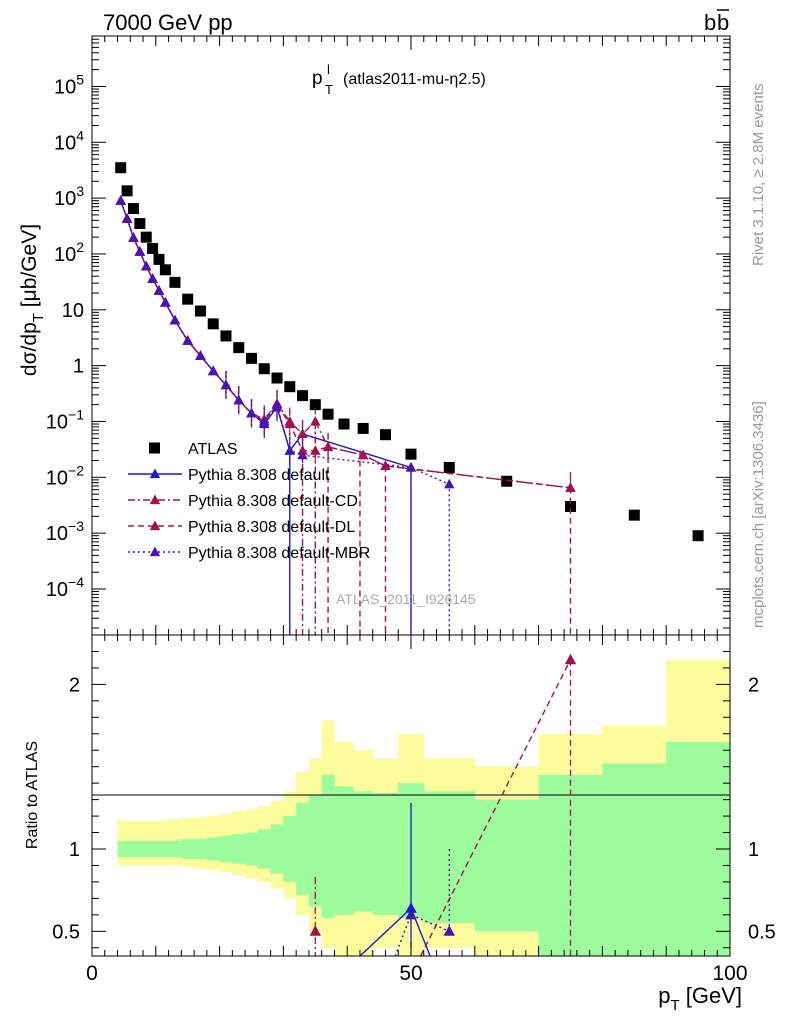 This screenshot has width=786, height=1024. Describe the element at coordinates (66, 932) in the screenshot. I see `ratio-y-tick-label: 0.5` at that location.